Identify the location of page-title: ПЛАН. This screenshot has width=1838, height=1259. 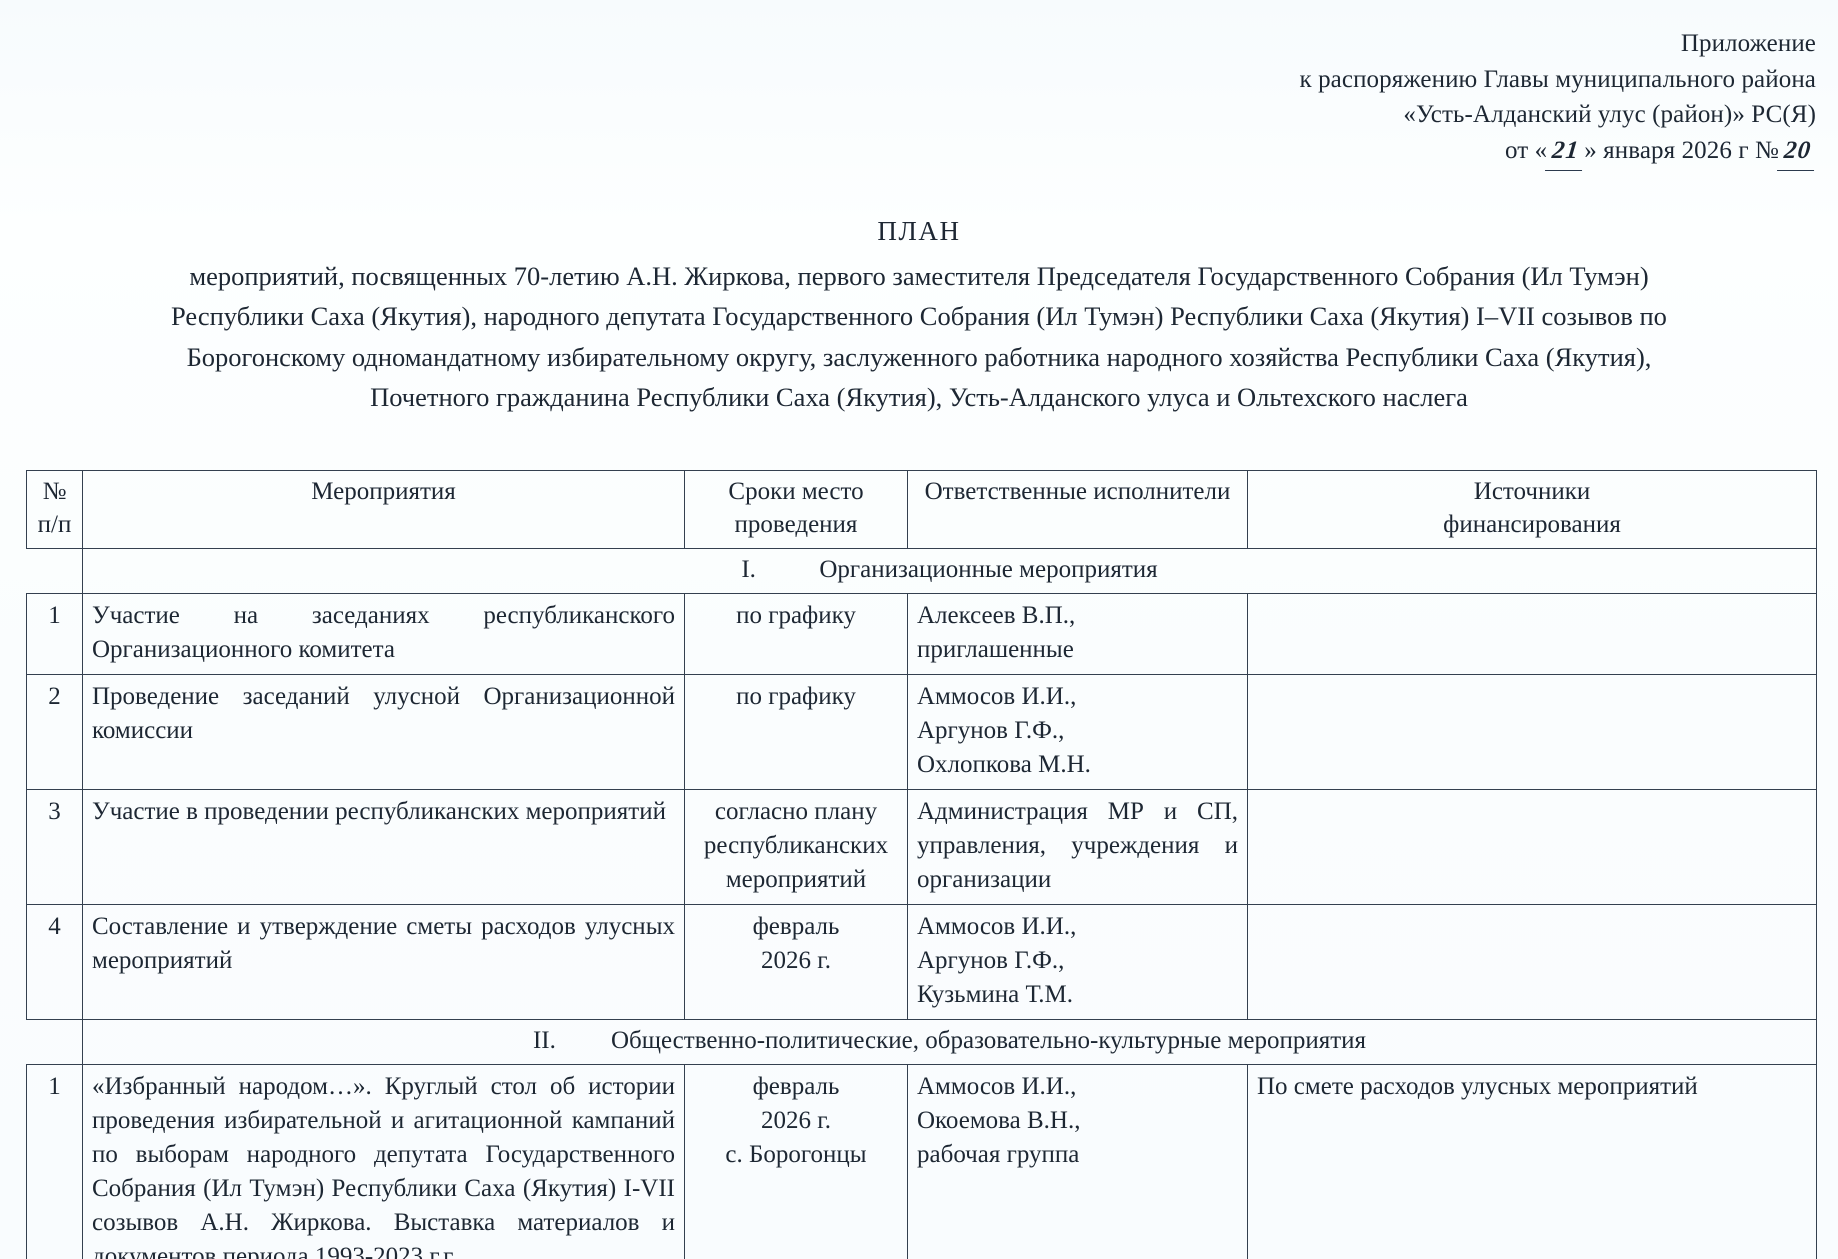
(919, 231).